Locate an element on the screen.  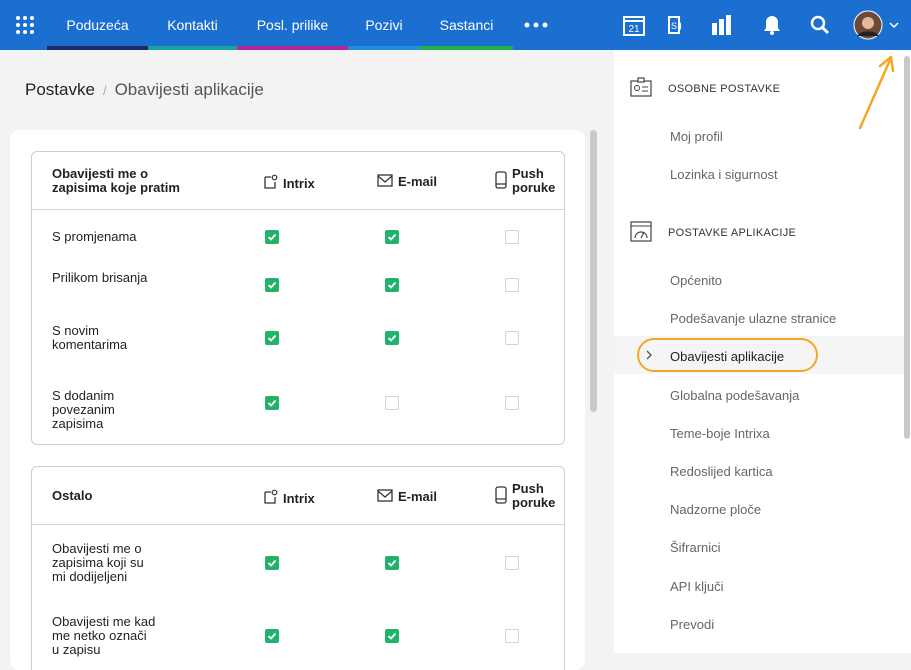
settings-link: Globalna podešavanja is located at coordinates (735, 395).